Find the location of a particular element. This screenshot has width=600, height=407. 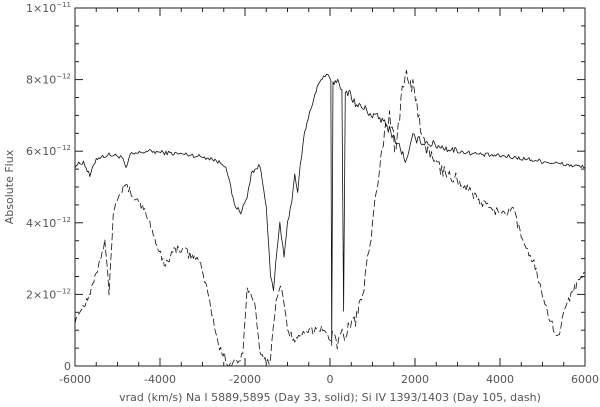

x-tick-label: -2000 is located at coordinates (245, 379).